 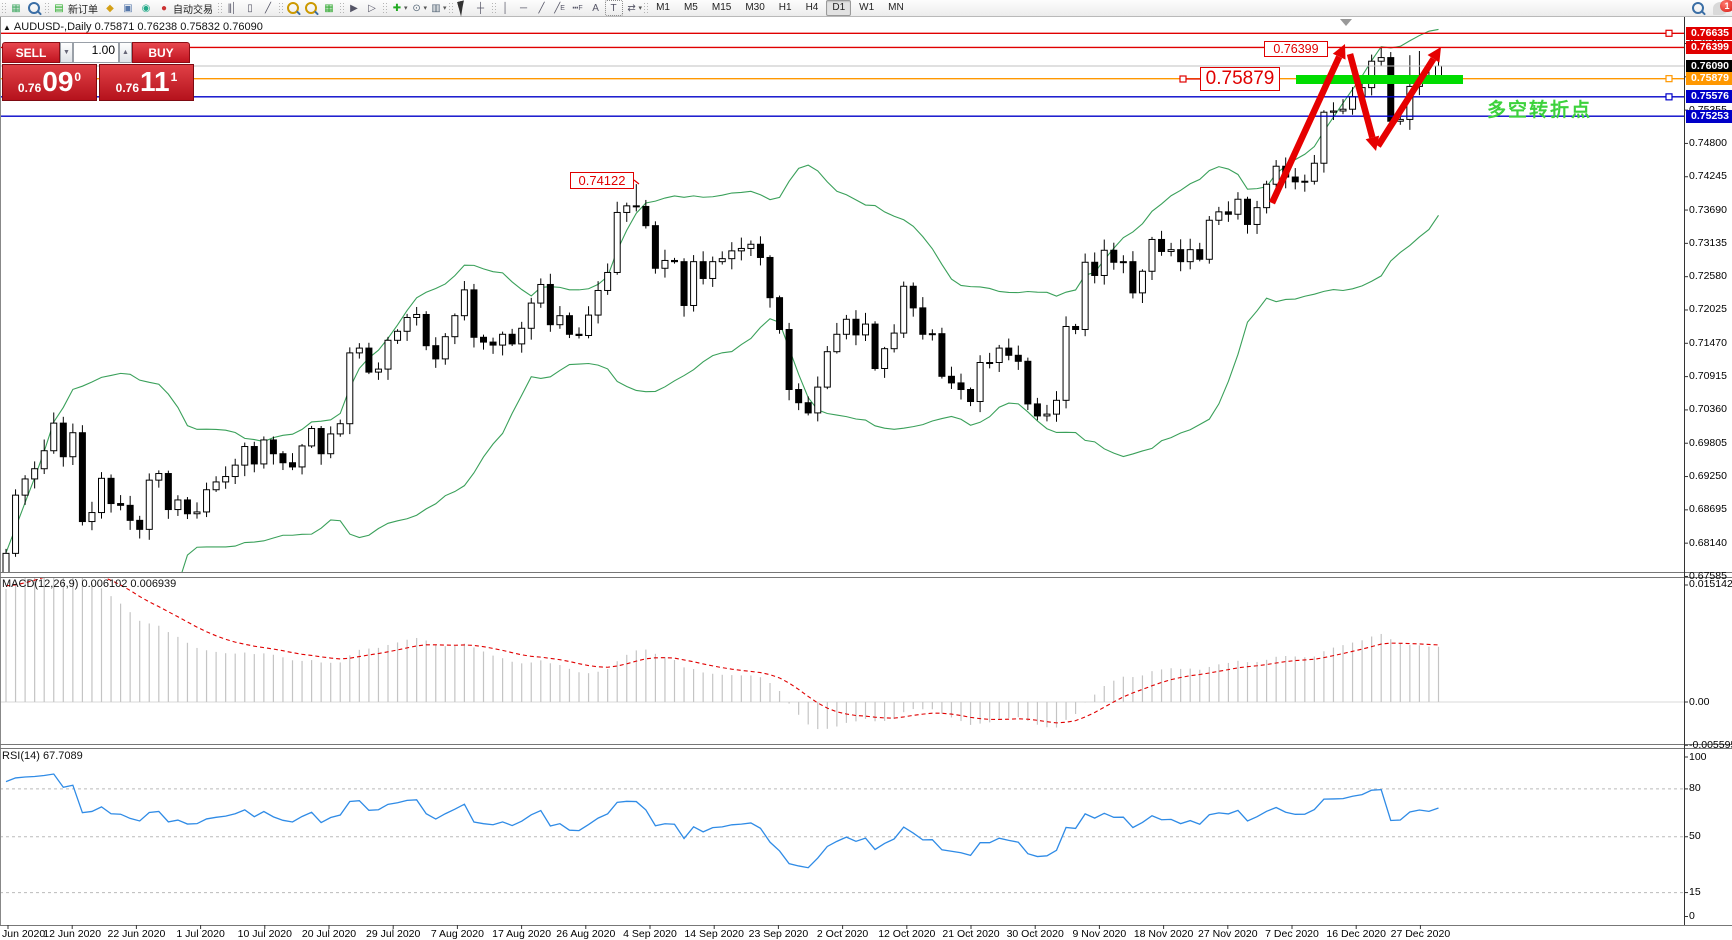 What do you see at coordinates (602, 180) in the screenshot?
I see `september-high-label: 0.74122` at bounding box center [602, 180].